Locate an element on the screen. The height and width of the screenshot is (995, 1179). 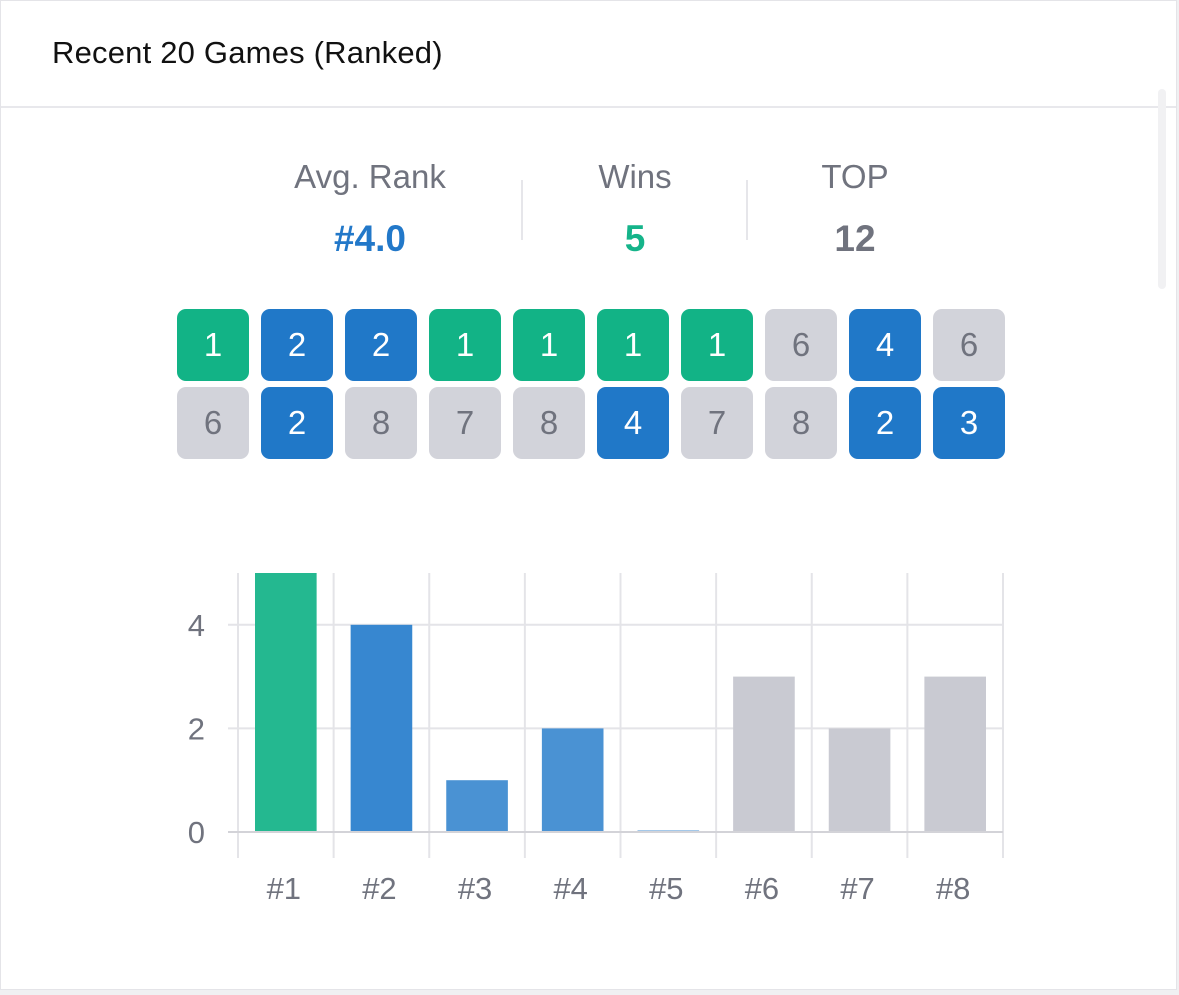
y-tick-label: 2 is located at coordinates (196, 728).